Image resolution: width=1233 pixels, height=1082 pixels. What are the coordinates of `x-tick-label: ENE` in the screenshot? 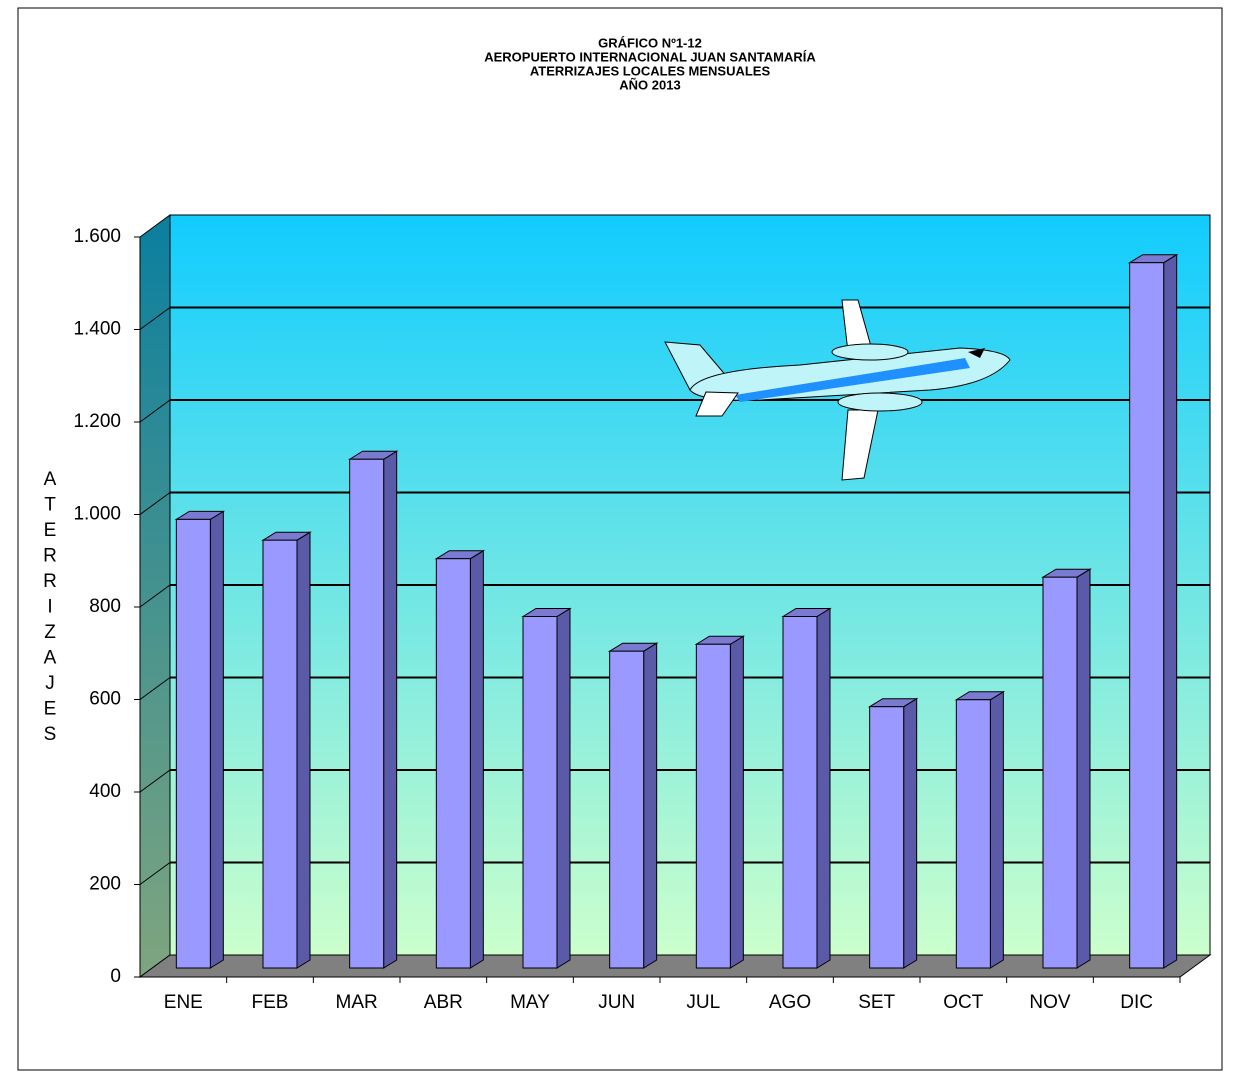 It's located at (183, 1002).